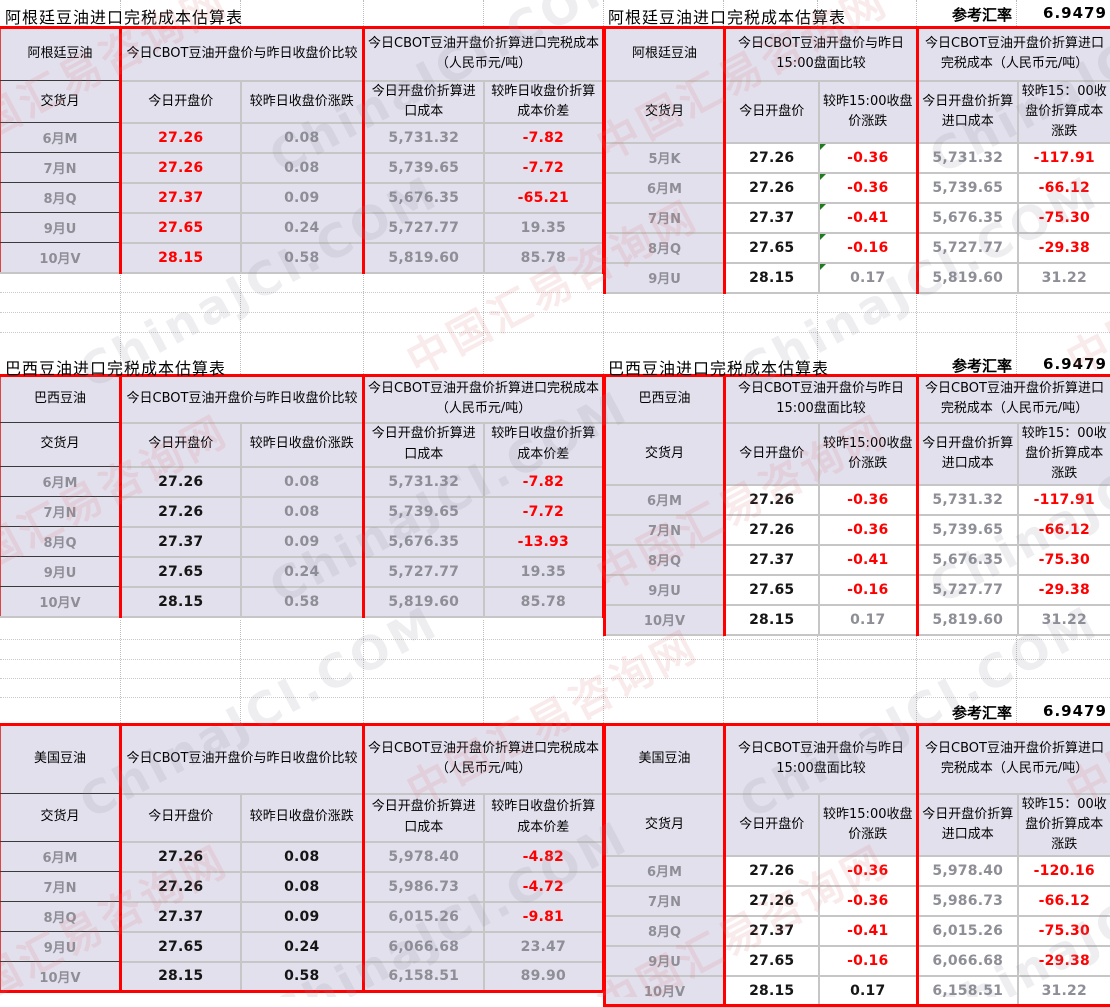 Image resolution: width=1110 pixels, height=1007 pixels. Describe the element at coordinates (718, 367) in the screenshot. I see `section2-right-title: 巴西豆油进口完税成本估算表` at that location.